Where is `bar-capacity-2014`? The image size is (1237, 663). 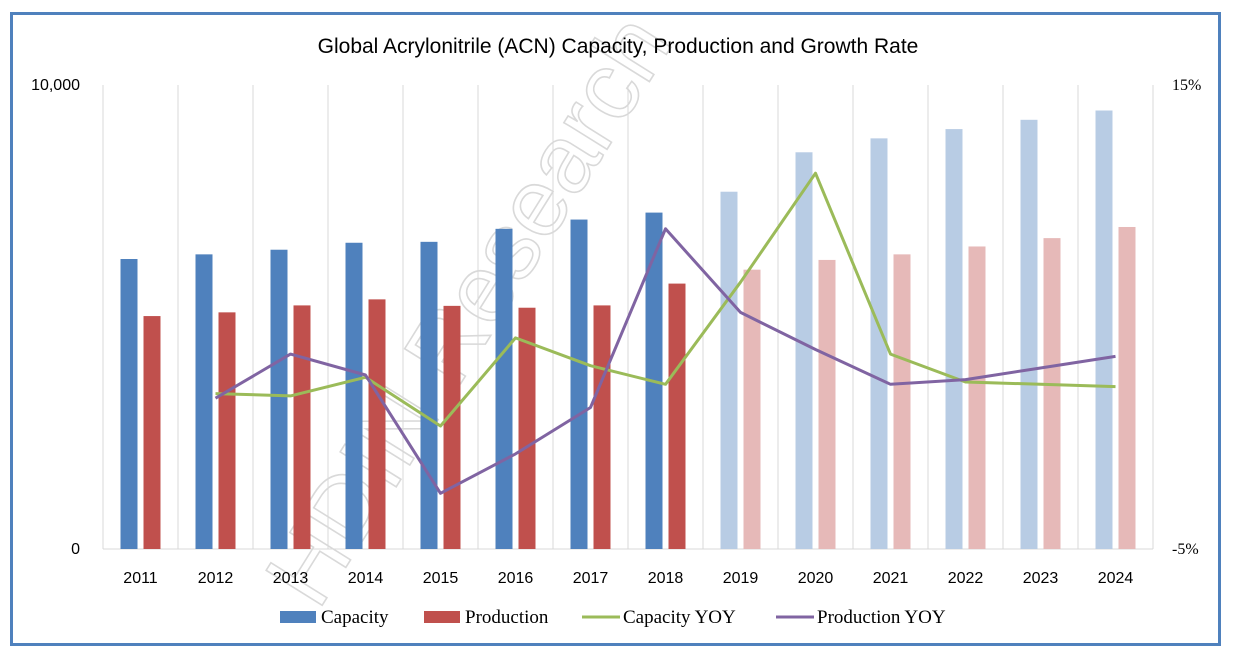
bar-capacity-2014 is located at coordinates (354, 395).